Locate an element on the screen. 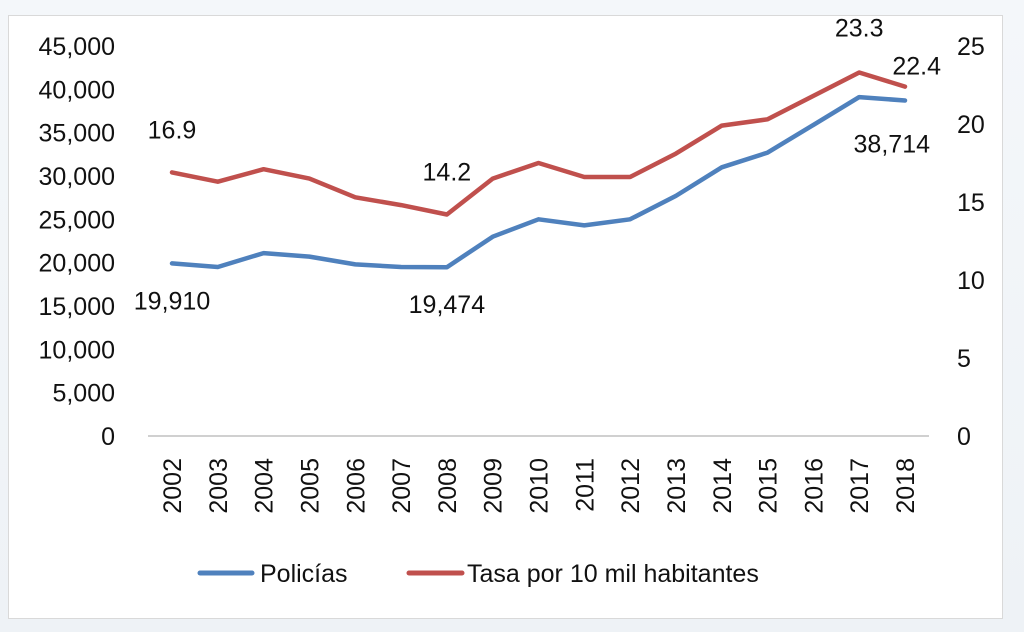 The width and height of the screenshot is (1024, 632). x-tick: 2005 is located at coordinates (310, 486).